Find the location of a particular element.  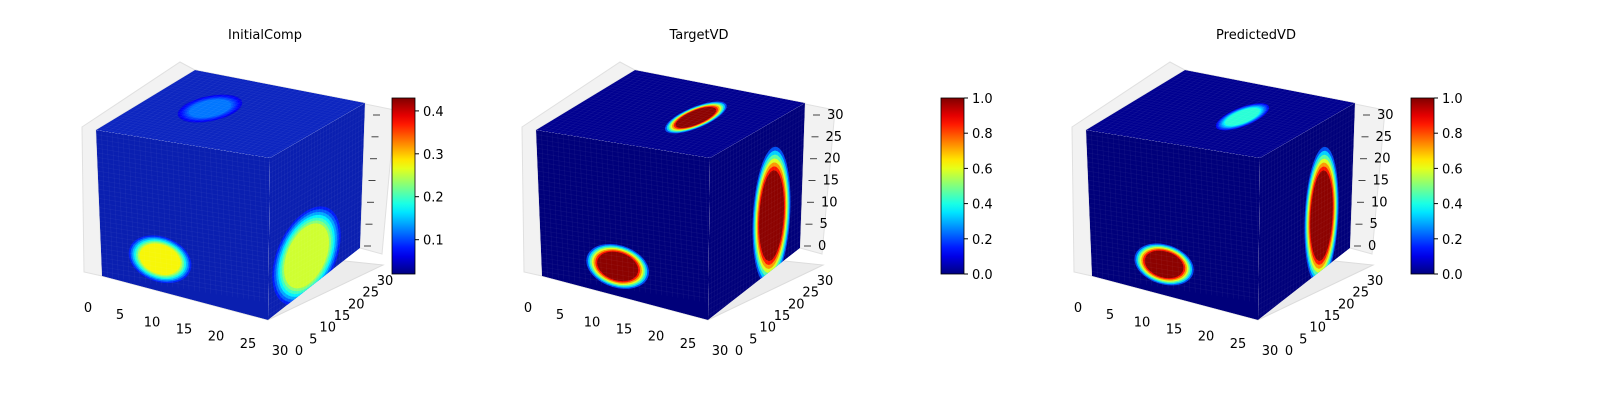

front-face-fill is located at coordinates (1173, 225).